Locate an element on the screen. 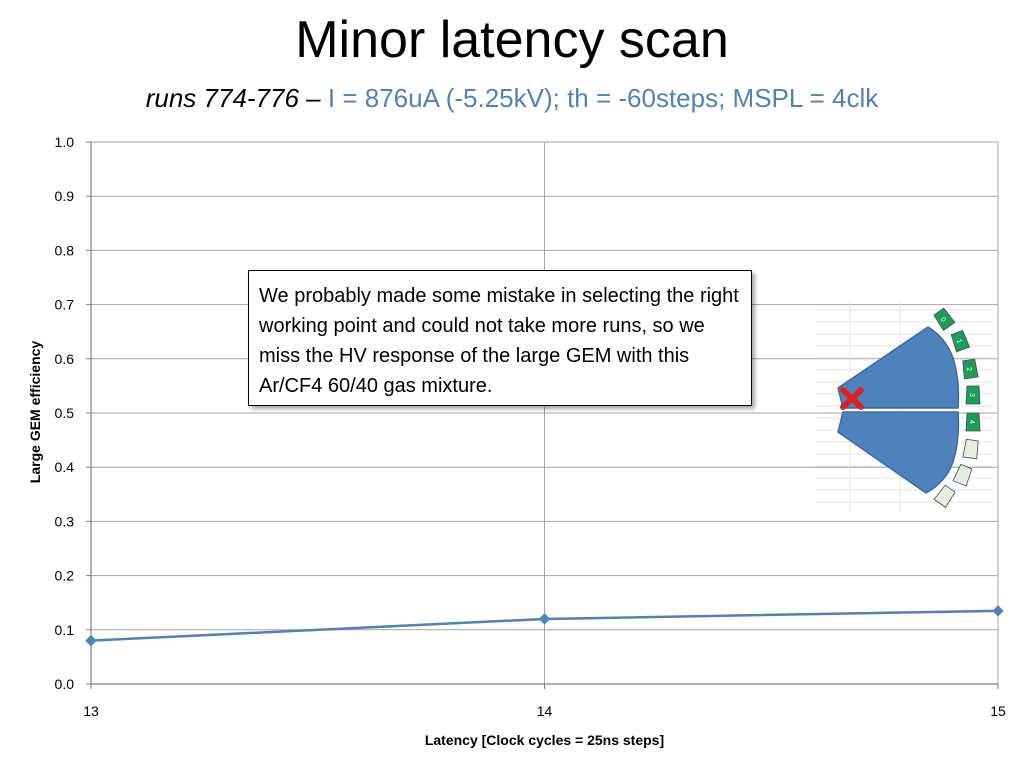  y-axis-title: Large GEM efficiency is located at coordinates (35, 412).